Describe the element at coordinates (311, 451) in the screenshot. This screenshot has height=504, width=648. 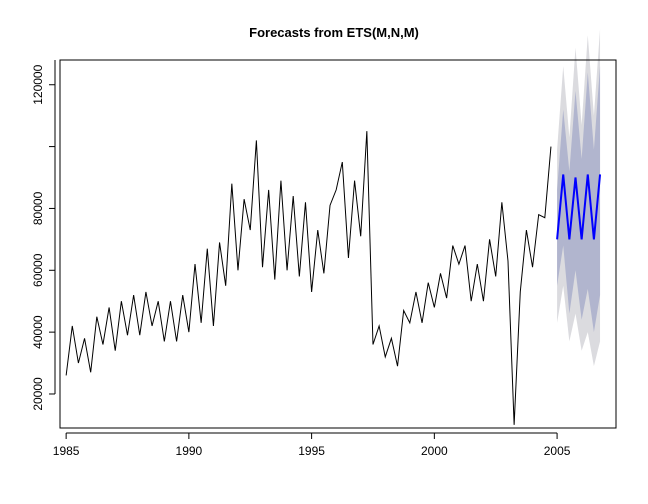
I see `x-tick-label: 1995` at that location.